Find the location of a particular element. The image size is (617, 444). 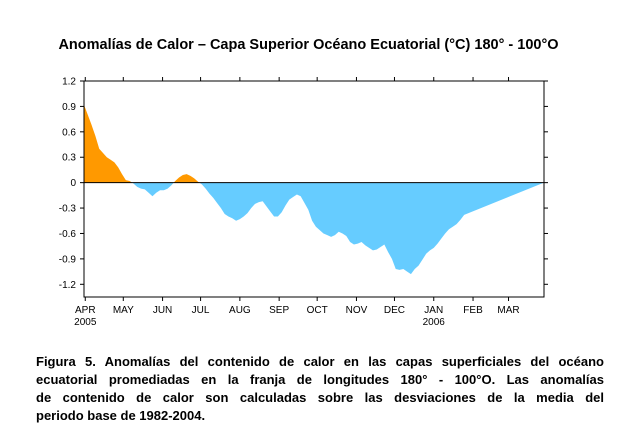

x-tick-label: SEP is located at coordinates (279, 310).